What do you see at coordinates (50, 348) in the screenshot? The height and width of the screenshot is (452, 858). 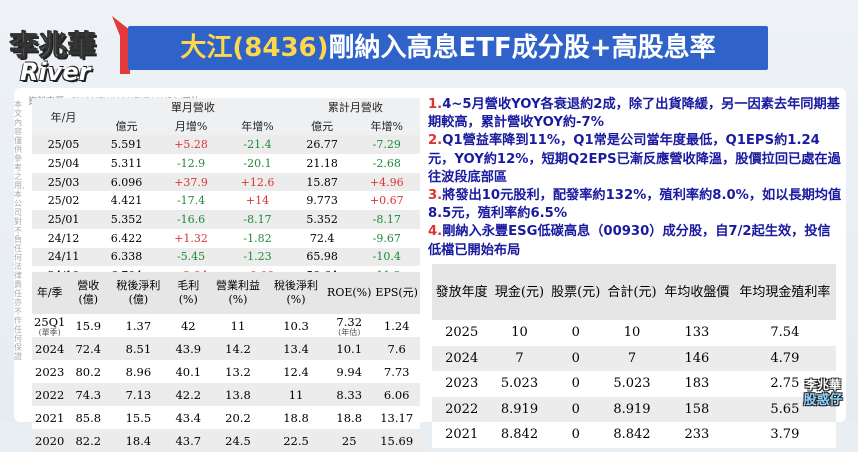 I see `period-label: 2024` at bounding box center [50, 348].